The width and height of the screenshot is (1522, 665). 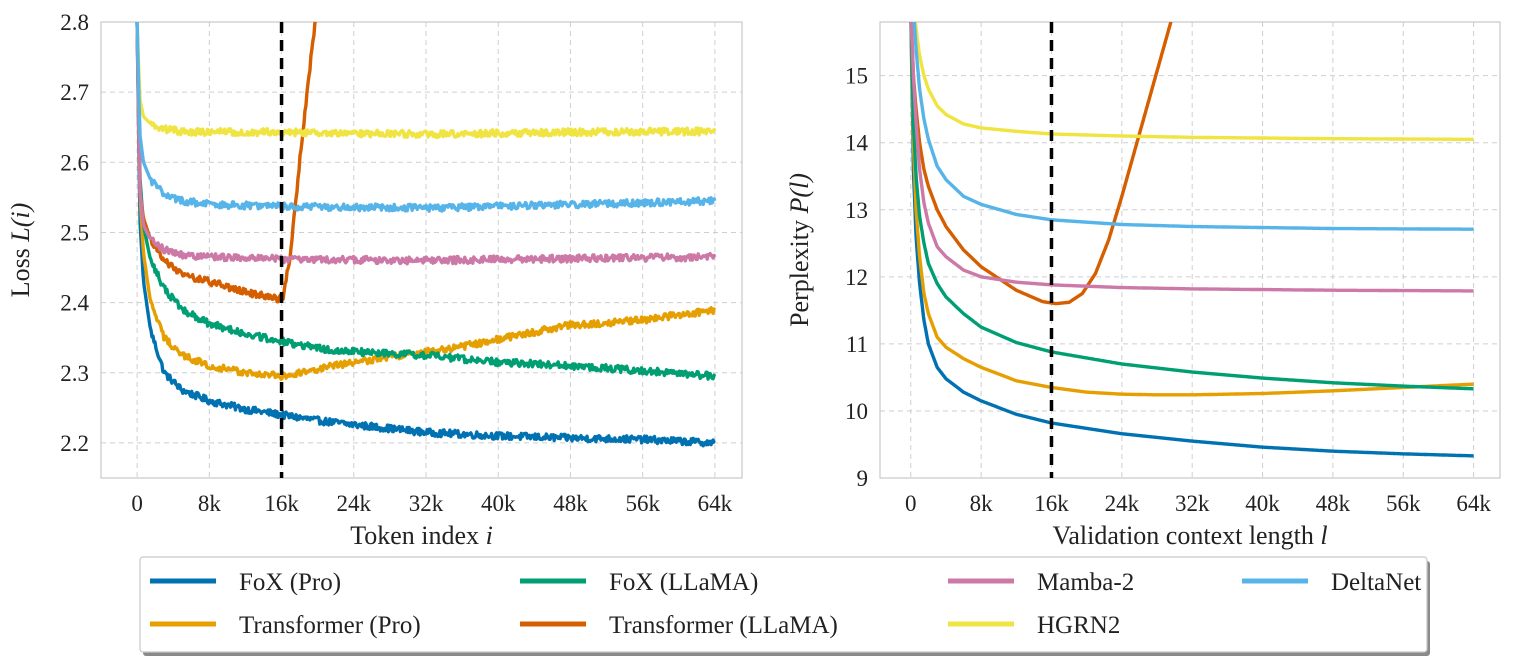 I want to click on y-tick-label: 9, so click(x=863, y=478).